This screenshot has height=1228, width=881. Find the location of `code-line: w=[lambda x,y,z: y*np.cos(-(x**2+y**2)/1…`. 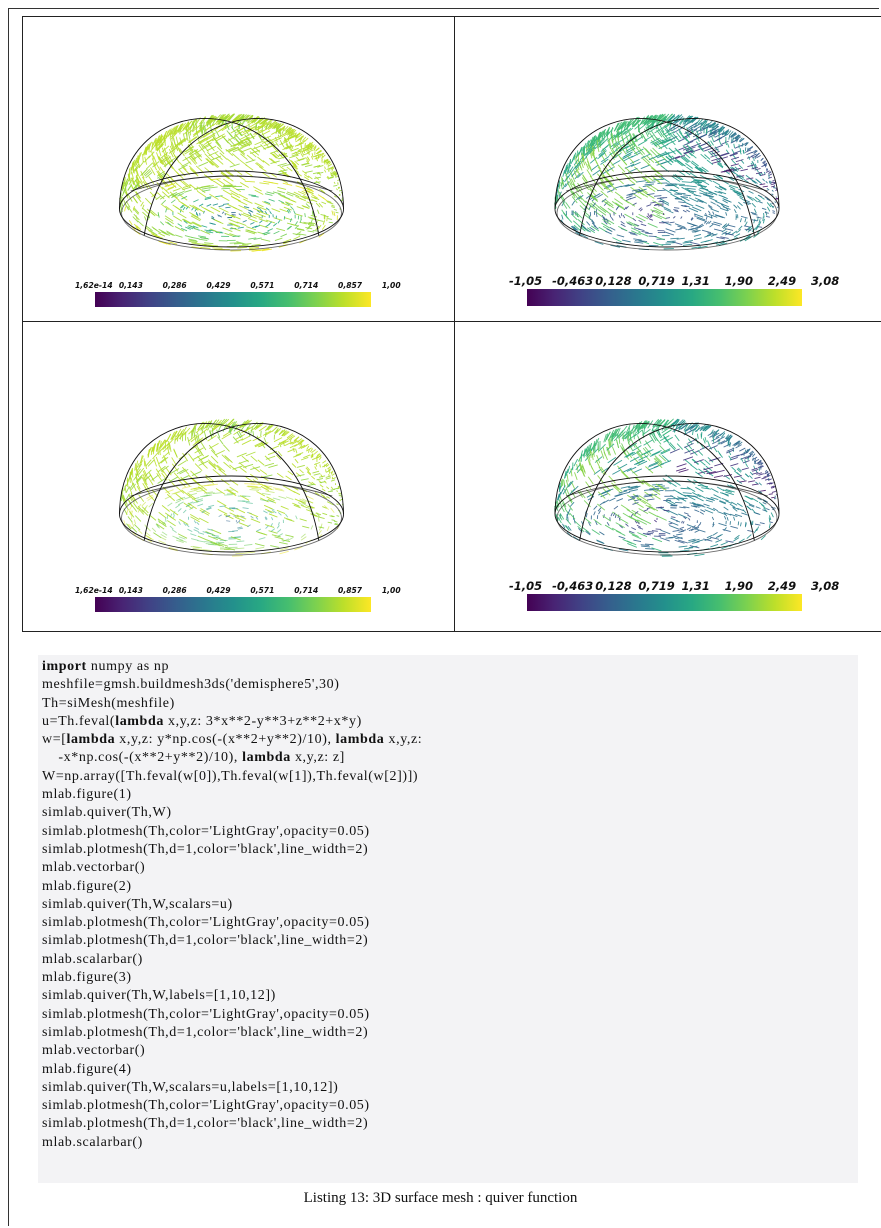

code-line: w=[lambda x,y,z: y*np.cos(-(x**2+y**2)/1… is located at coordinates (450, 740).